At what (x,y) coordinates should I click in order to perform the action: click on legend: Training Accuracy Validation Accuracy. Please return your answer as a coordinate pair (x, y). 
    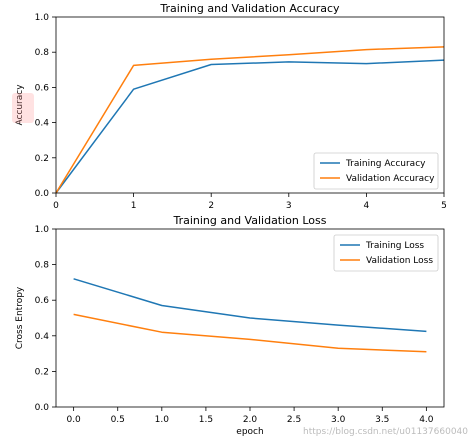
    Looking at the image, I should click on (376, 171).